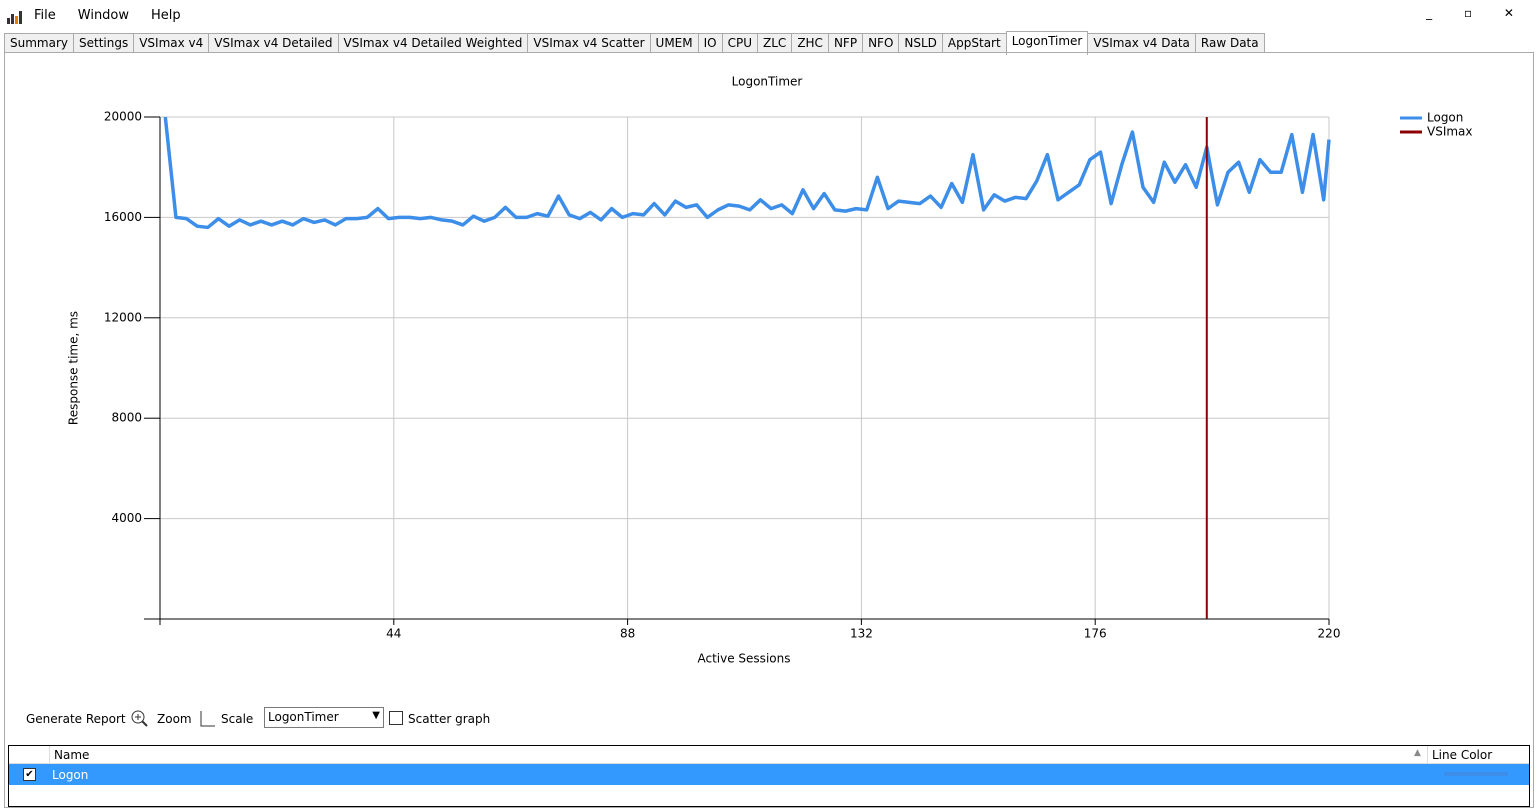 The image size is (1540, 811). Describe the element at coordinates (1141, 43) in the screenshot. I see `tab: VSImax v4 Data` at that location.